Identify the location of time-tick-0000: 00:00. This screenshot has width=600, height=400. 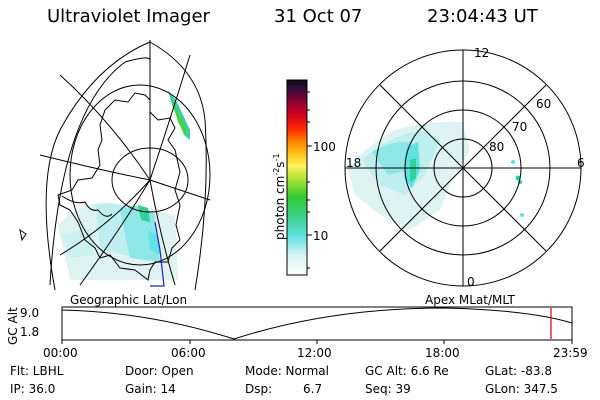
(60, 353).